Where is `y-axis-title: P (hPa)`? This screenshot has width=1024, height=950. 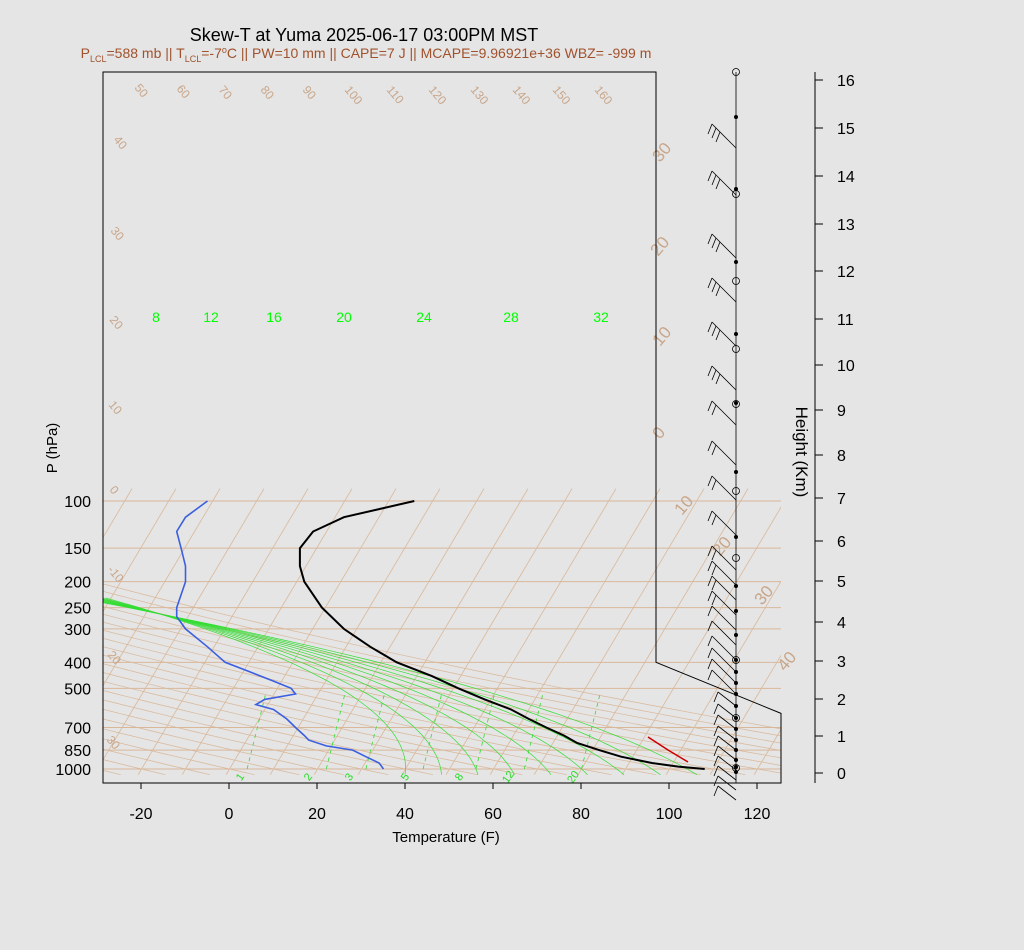
y-axis-title: P (hPa) is located at coordinates (52, 448).